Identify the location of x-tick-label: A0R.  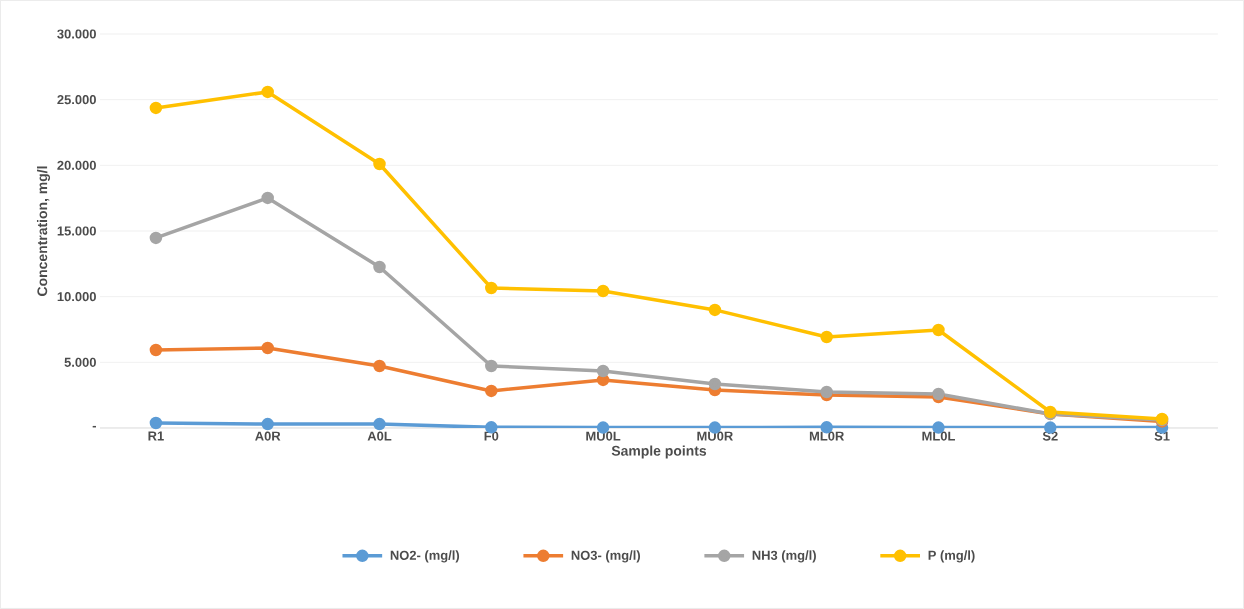
(268, 436).